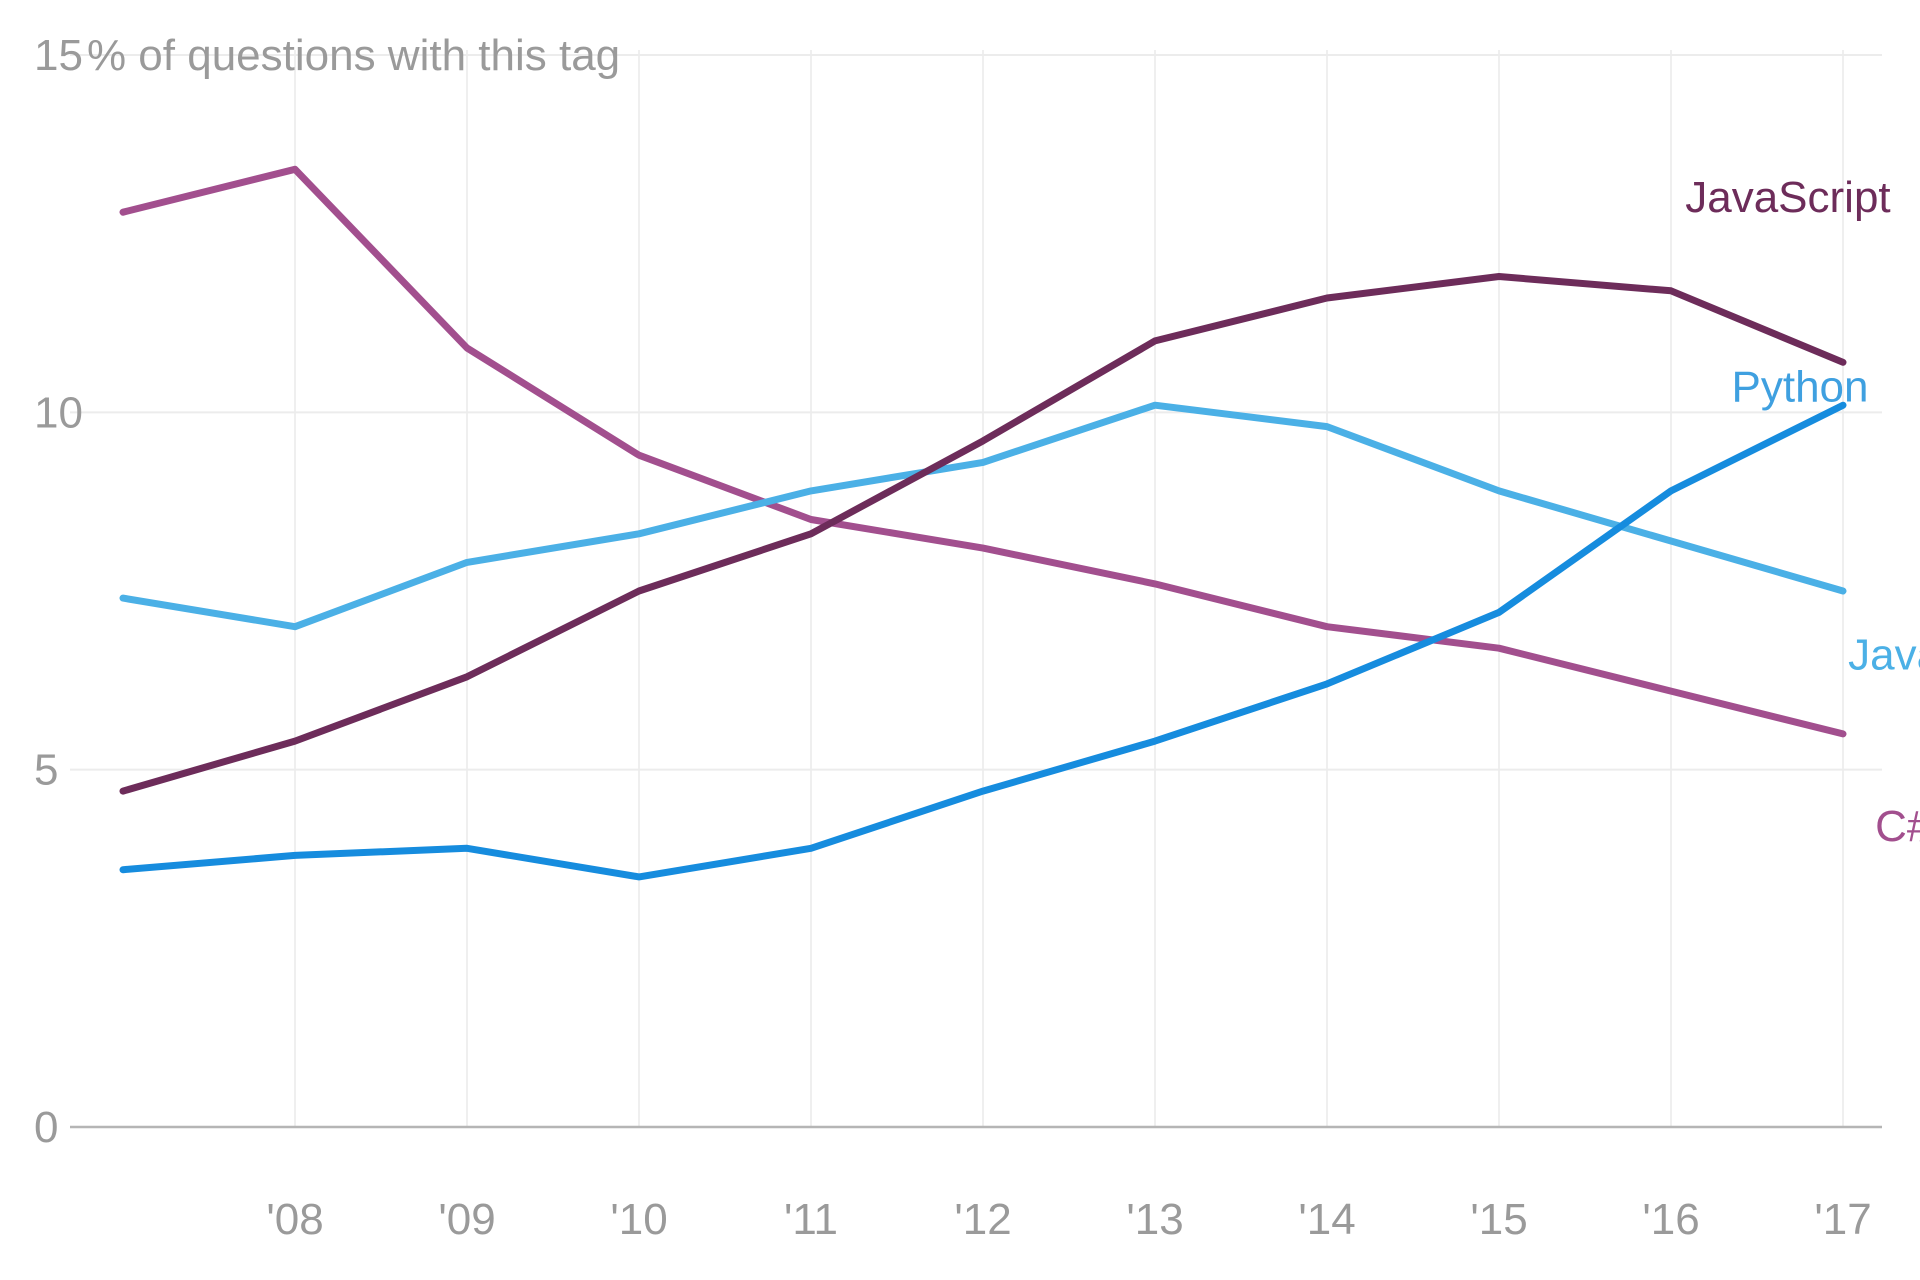  Describe the element at coordinates (353, 55) in the screenshot. I see `y-axis-title: % of questions with this tag` at that location.